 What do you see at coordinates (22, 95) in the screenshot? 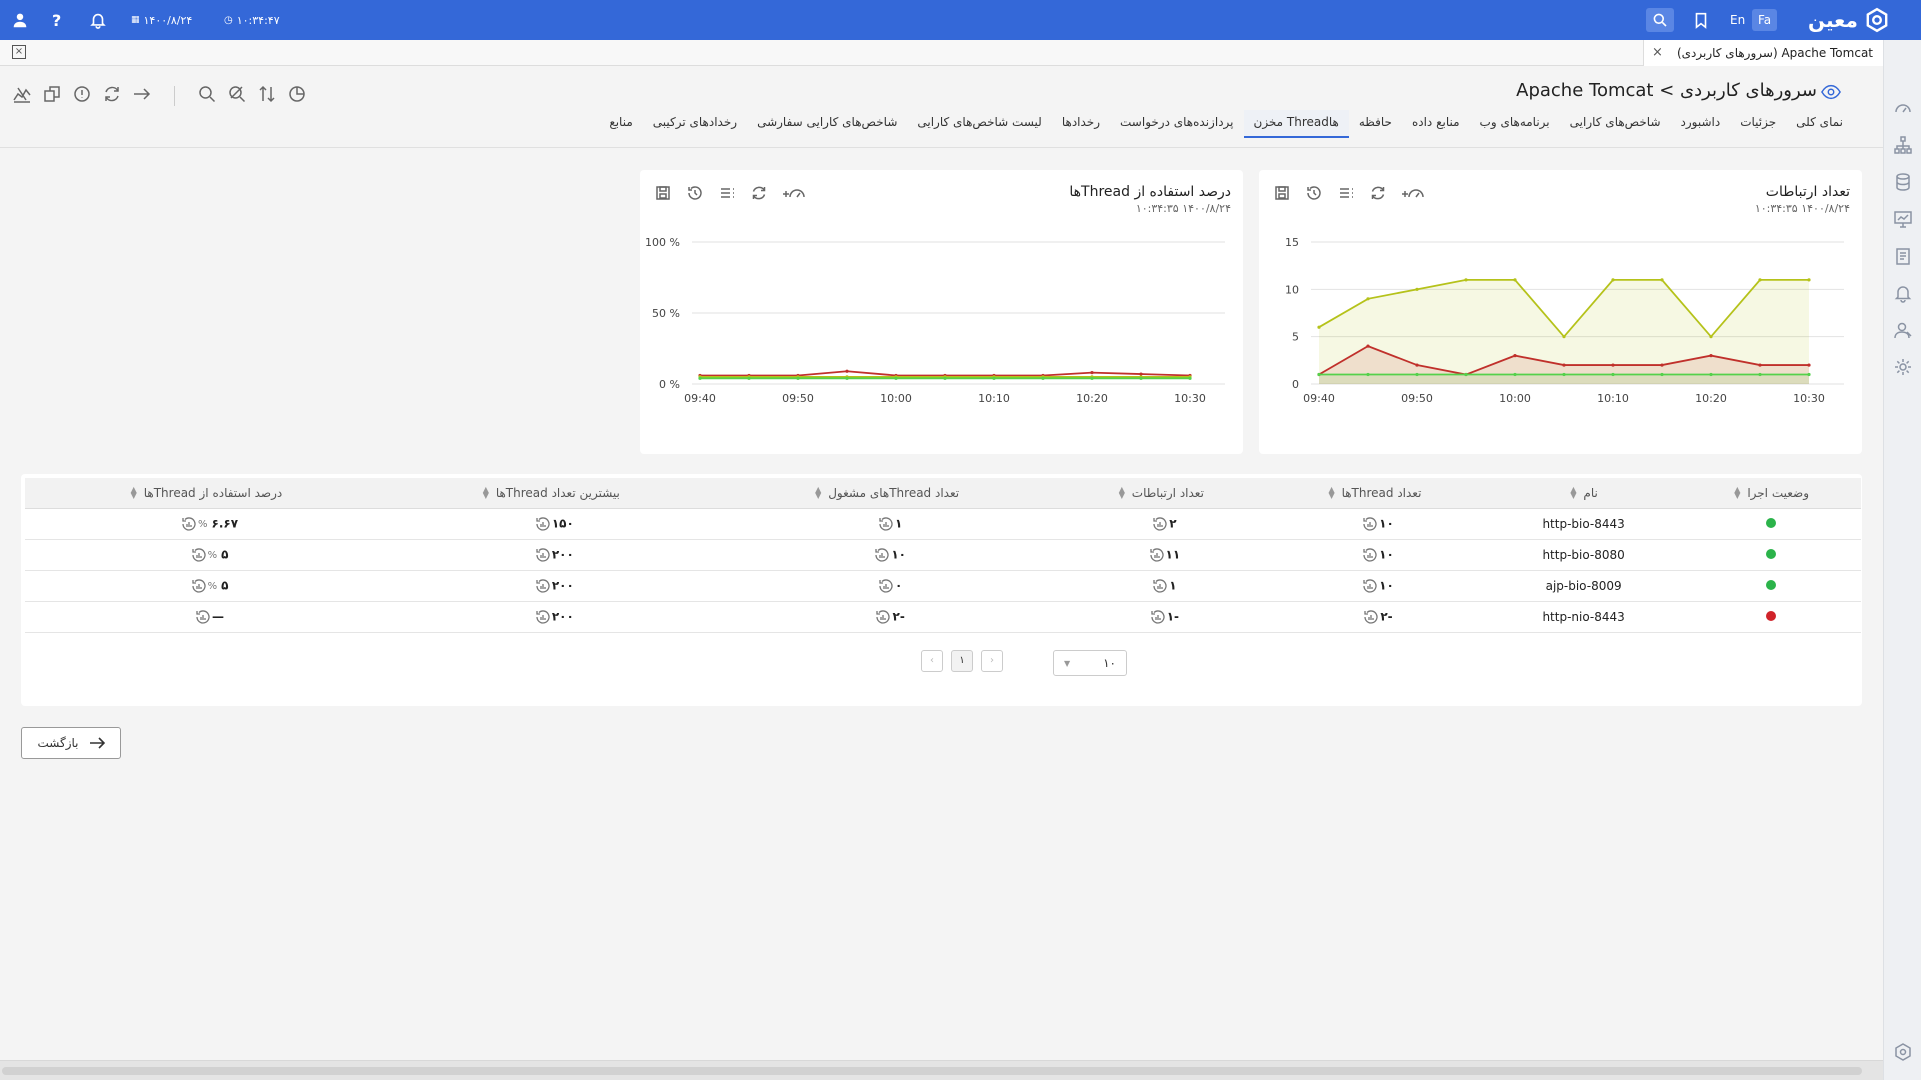
I see `chart-compare-icon` at bounding box center [22, 95].